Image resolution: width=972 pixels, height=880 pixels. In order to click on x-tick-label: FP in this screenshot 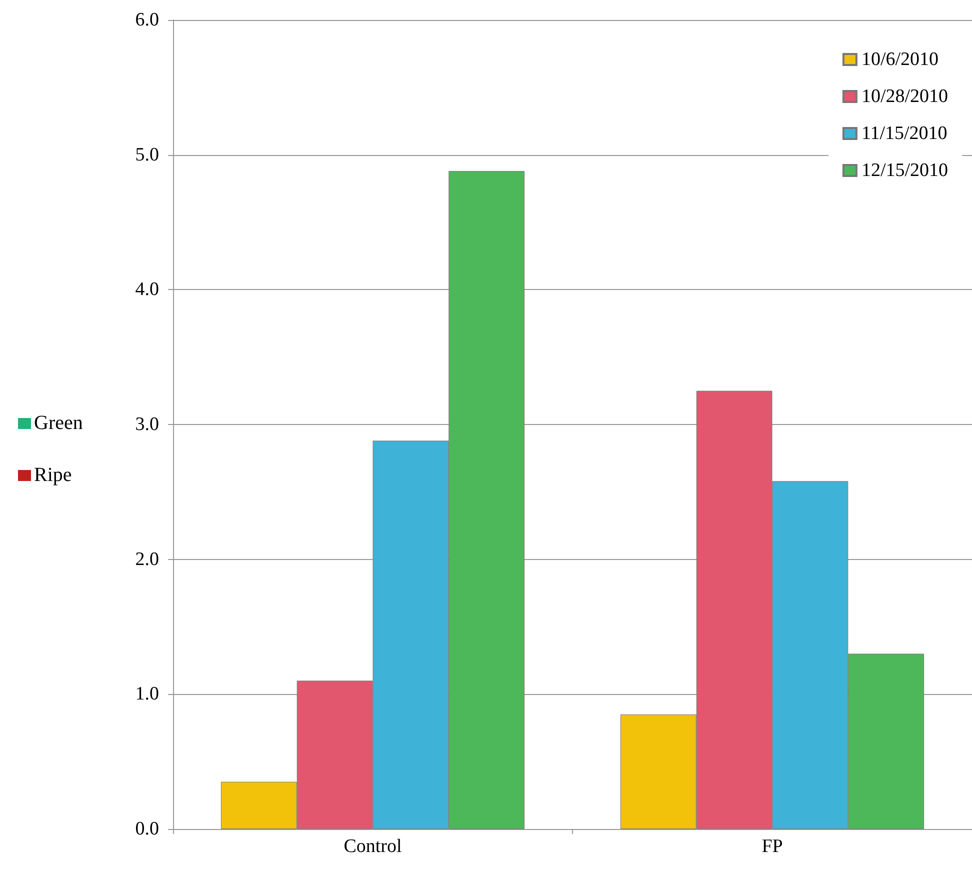, I will do `click(772, 846)`.